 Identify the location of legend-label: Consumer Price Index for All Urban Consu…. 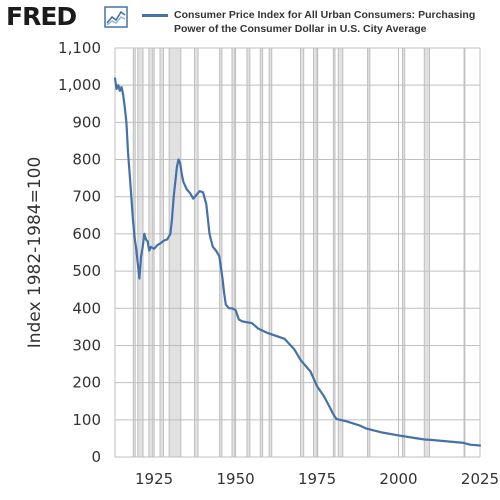
(325, 22).